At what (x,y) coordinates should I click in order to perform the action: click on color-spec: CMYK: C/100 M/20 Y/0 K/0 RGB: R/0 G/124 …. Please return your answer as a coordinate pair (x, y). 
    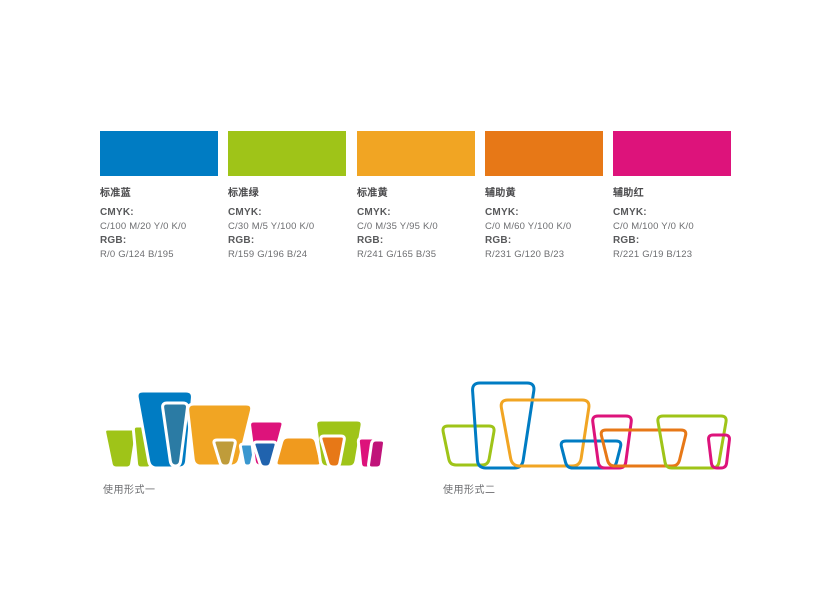
    Looking at the image, I should click on (159, 234).